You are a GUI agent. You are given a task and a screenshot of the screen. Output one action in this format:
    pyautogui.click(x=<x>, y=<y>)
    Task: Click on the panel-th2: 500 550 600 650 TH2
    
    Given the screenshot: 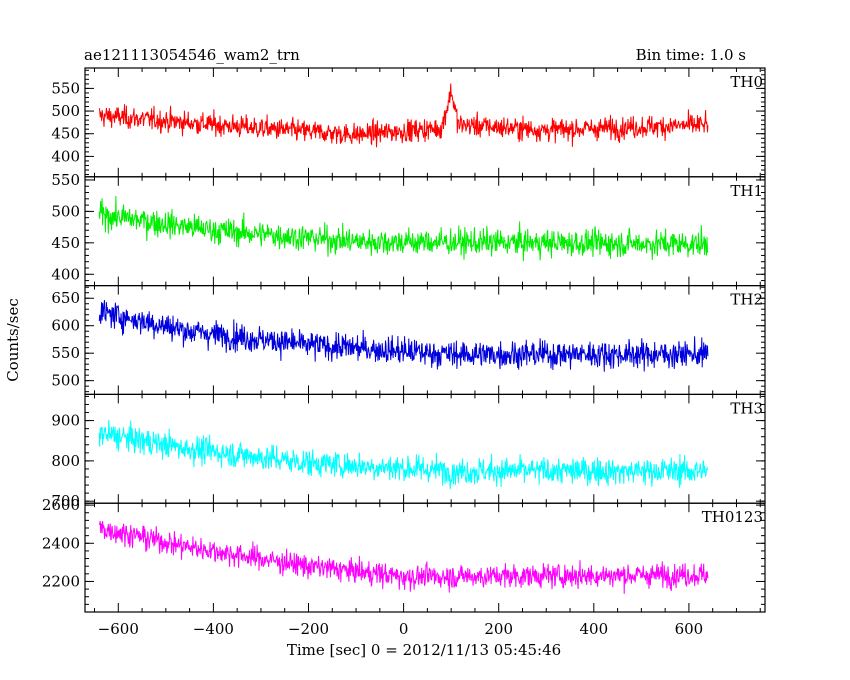 What is the action you would take?
    pyautogui.click(x=408, y=340)
    